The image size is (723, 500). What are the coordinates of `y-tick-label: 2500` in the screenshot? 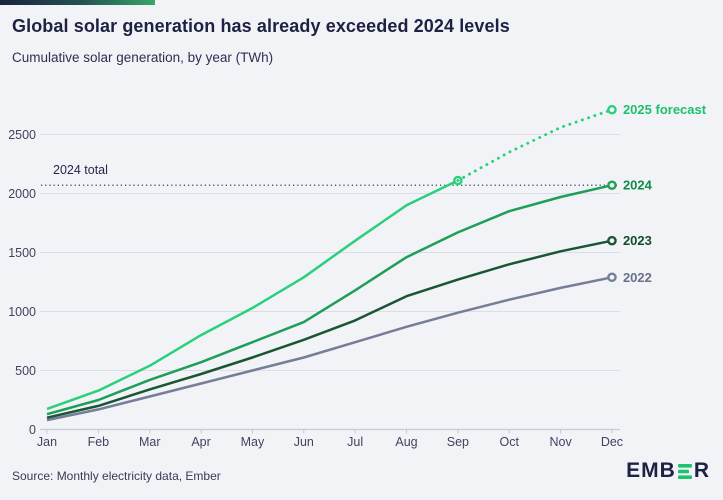 It's located at (22, 135).